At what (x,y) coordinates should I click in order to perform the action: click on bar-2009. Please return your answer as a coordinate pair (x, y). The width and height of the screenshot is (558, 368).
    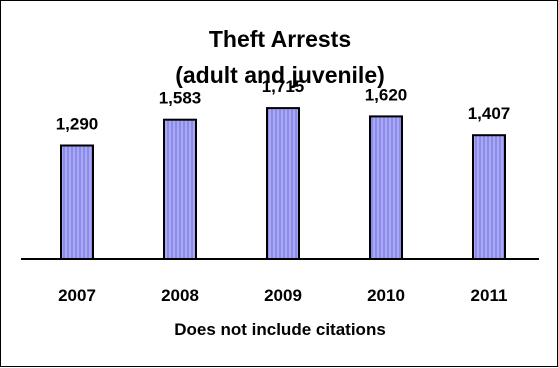
    Looking at the image, I should click on (283, 183).